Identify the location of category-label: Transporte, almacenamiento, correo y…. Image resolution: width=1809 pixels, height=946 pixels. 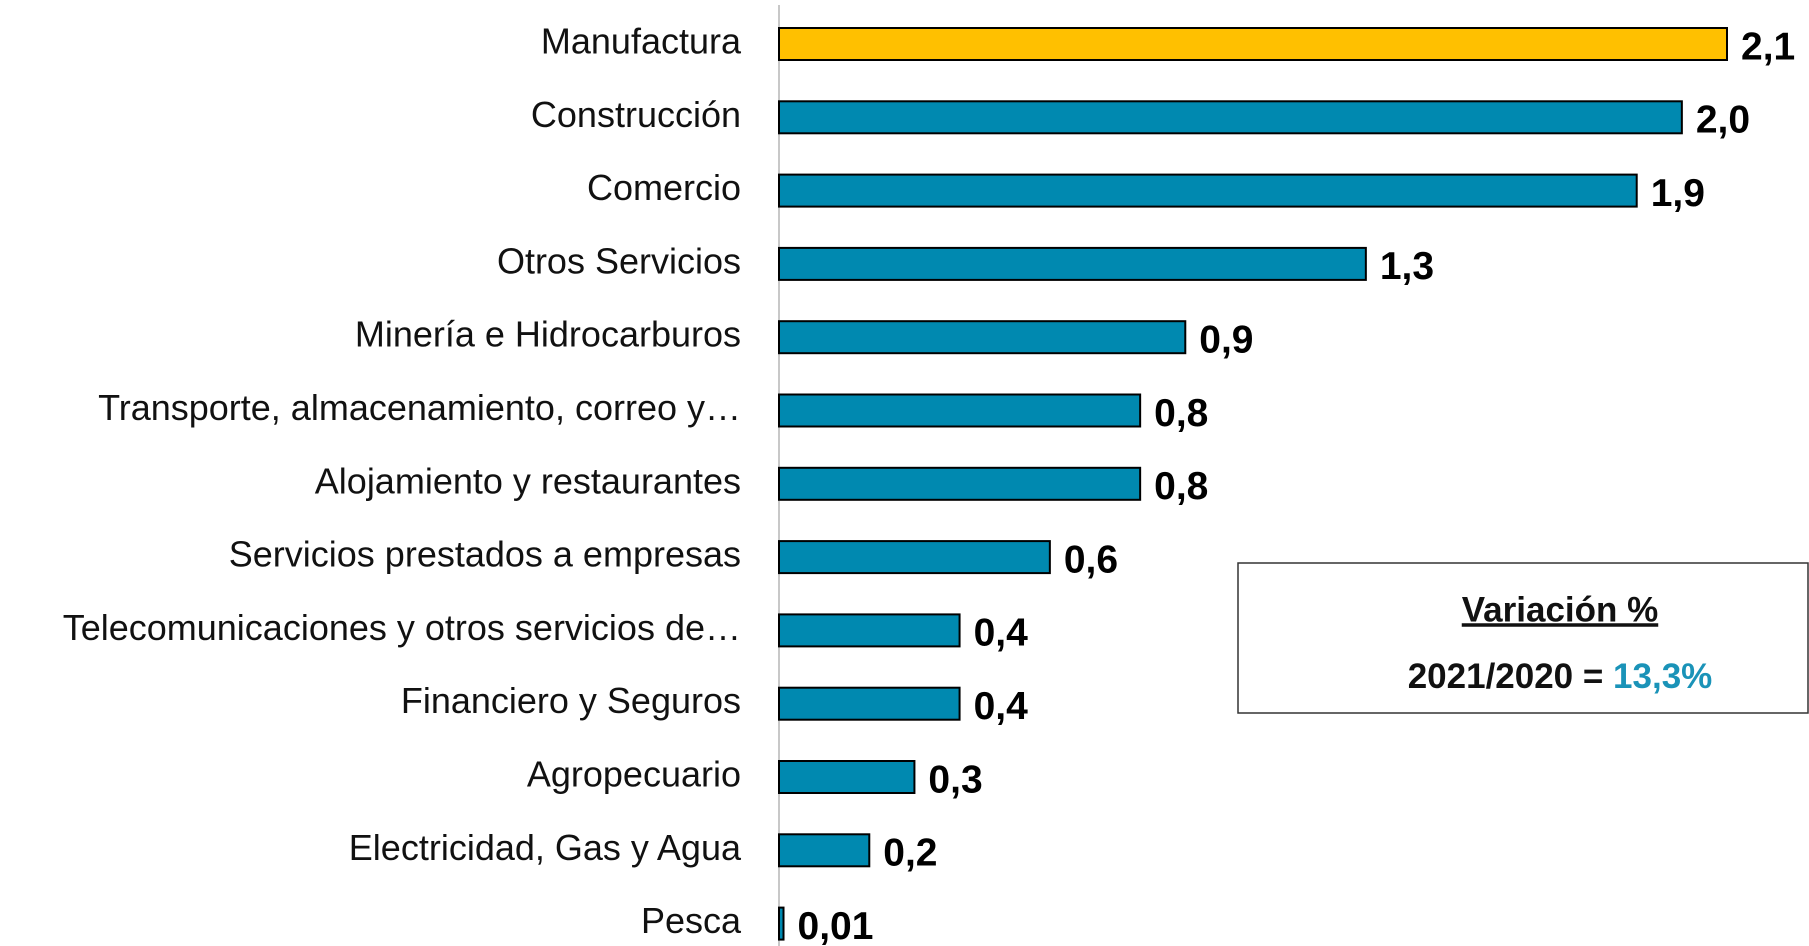
(419, 407).